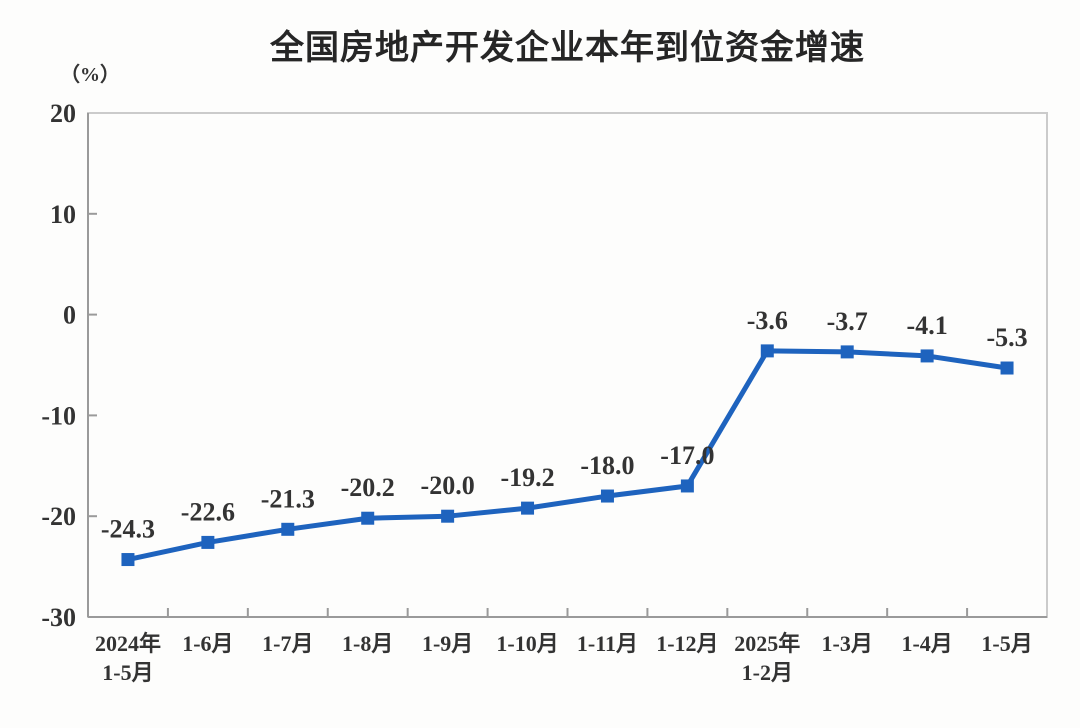 The image size is (1080, 728). Describe the element at coordinates (687, 455) in the screenshot. I see `data-point-label: -17.0` at that location.